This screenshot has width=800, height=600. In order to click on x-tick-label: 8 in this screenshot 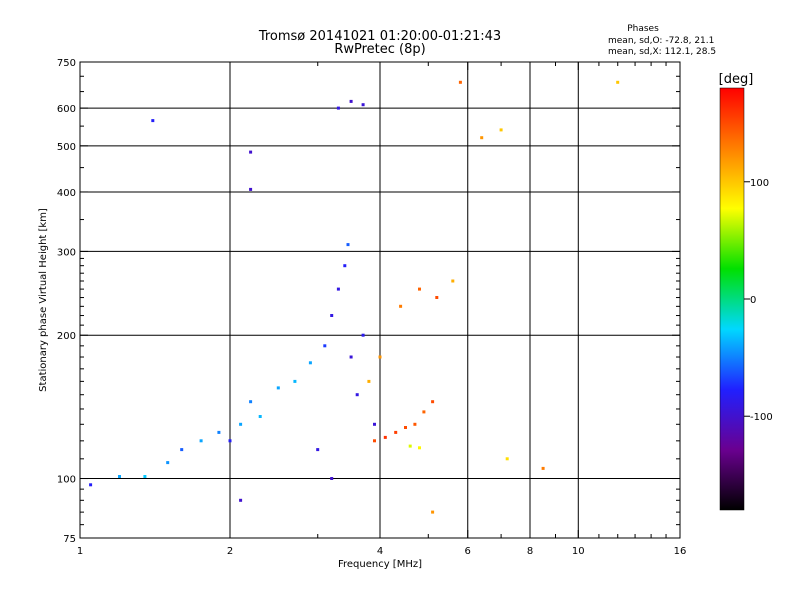, I will do `click(530, 551)`.